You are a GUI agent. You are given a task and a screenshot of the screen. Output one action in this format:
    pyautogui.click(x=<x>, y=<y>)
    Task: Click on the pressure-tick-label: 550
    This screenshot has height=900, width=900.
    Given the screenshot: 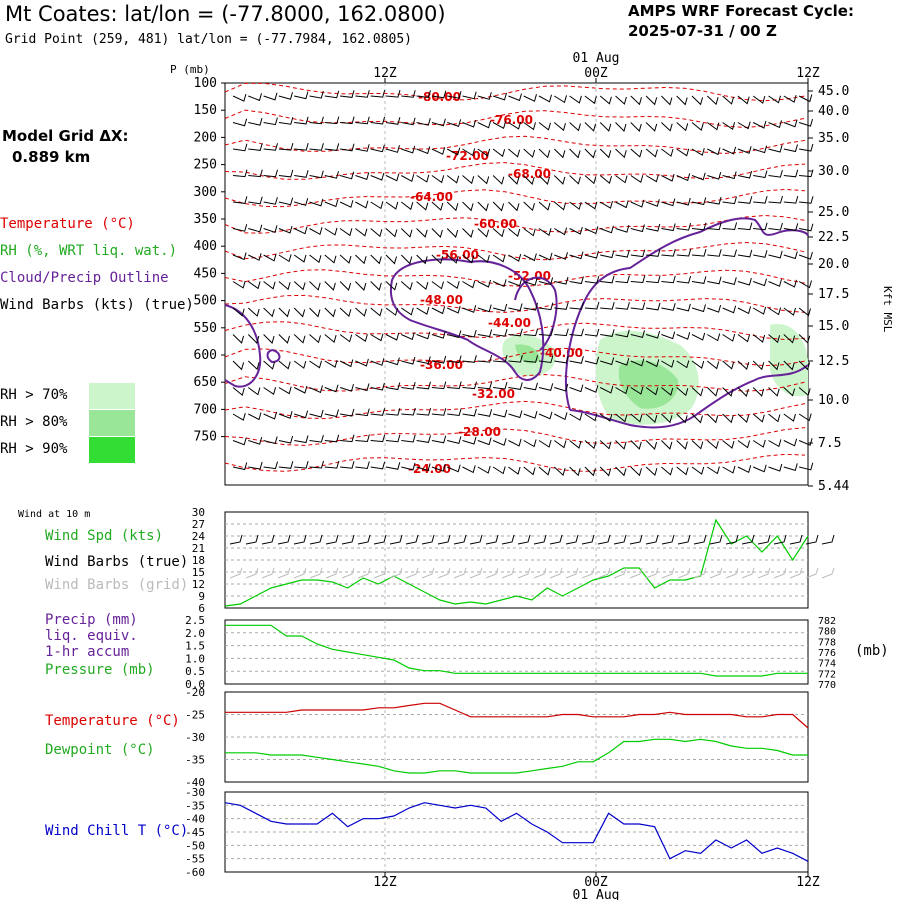 What is the action you would take?
    pyautogui.click(x=205, y=328)
    